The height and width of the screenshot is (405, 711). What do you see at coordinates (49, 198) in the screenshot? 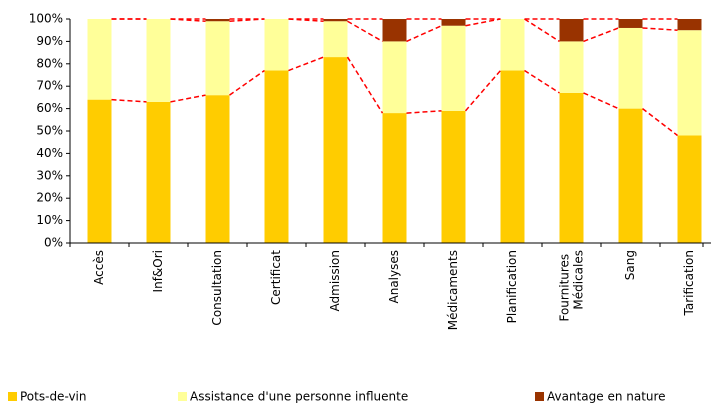
I see `y-tick-label: 20%` at bounding box center [49, 198].